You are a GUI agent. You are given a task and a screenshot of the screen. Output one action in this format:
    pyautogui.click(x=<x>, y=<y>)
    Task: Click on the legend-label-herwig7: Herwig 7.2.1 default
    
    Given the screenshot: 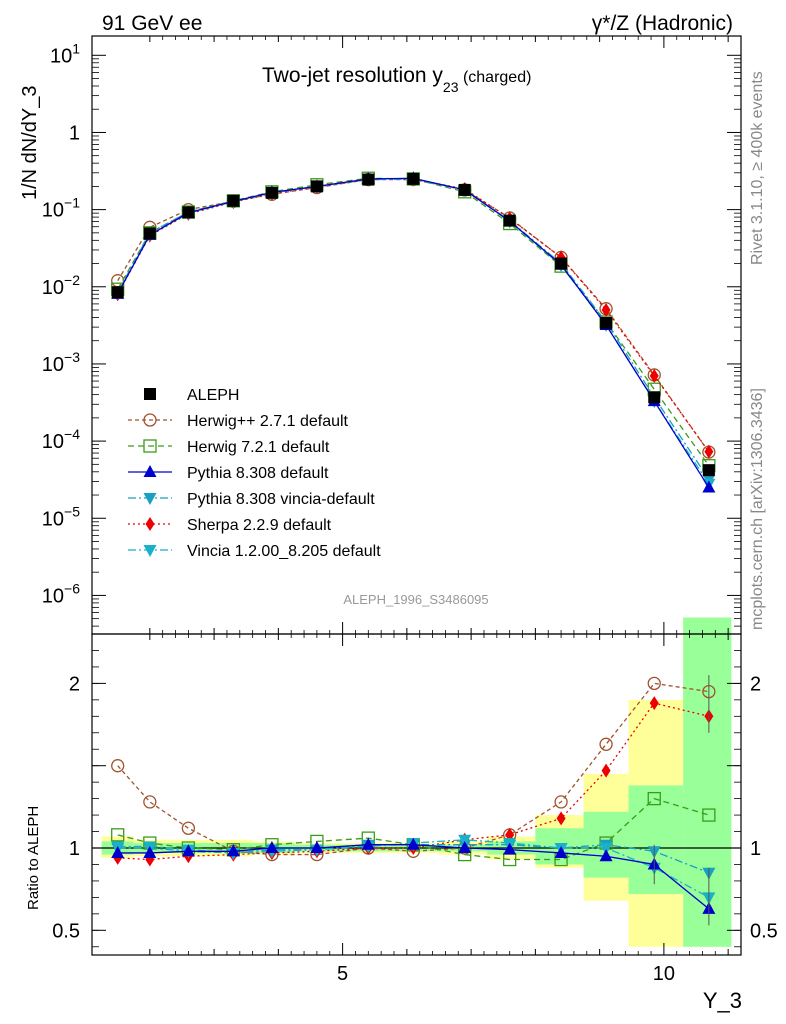 What is the action you would take?
    pyautogui.click(x=258, y=447)
    